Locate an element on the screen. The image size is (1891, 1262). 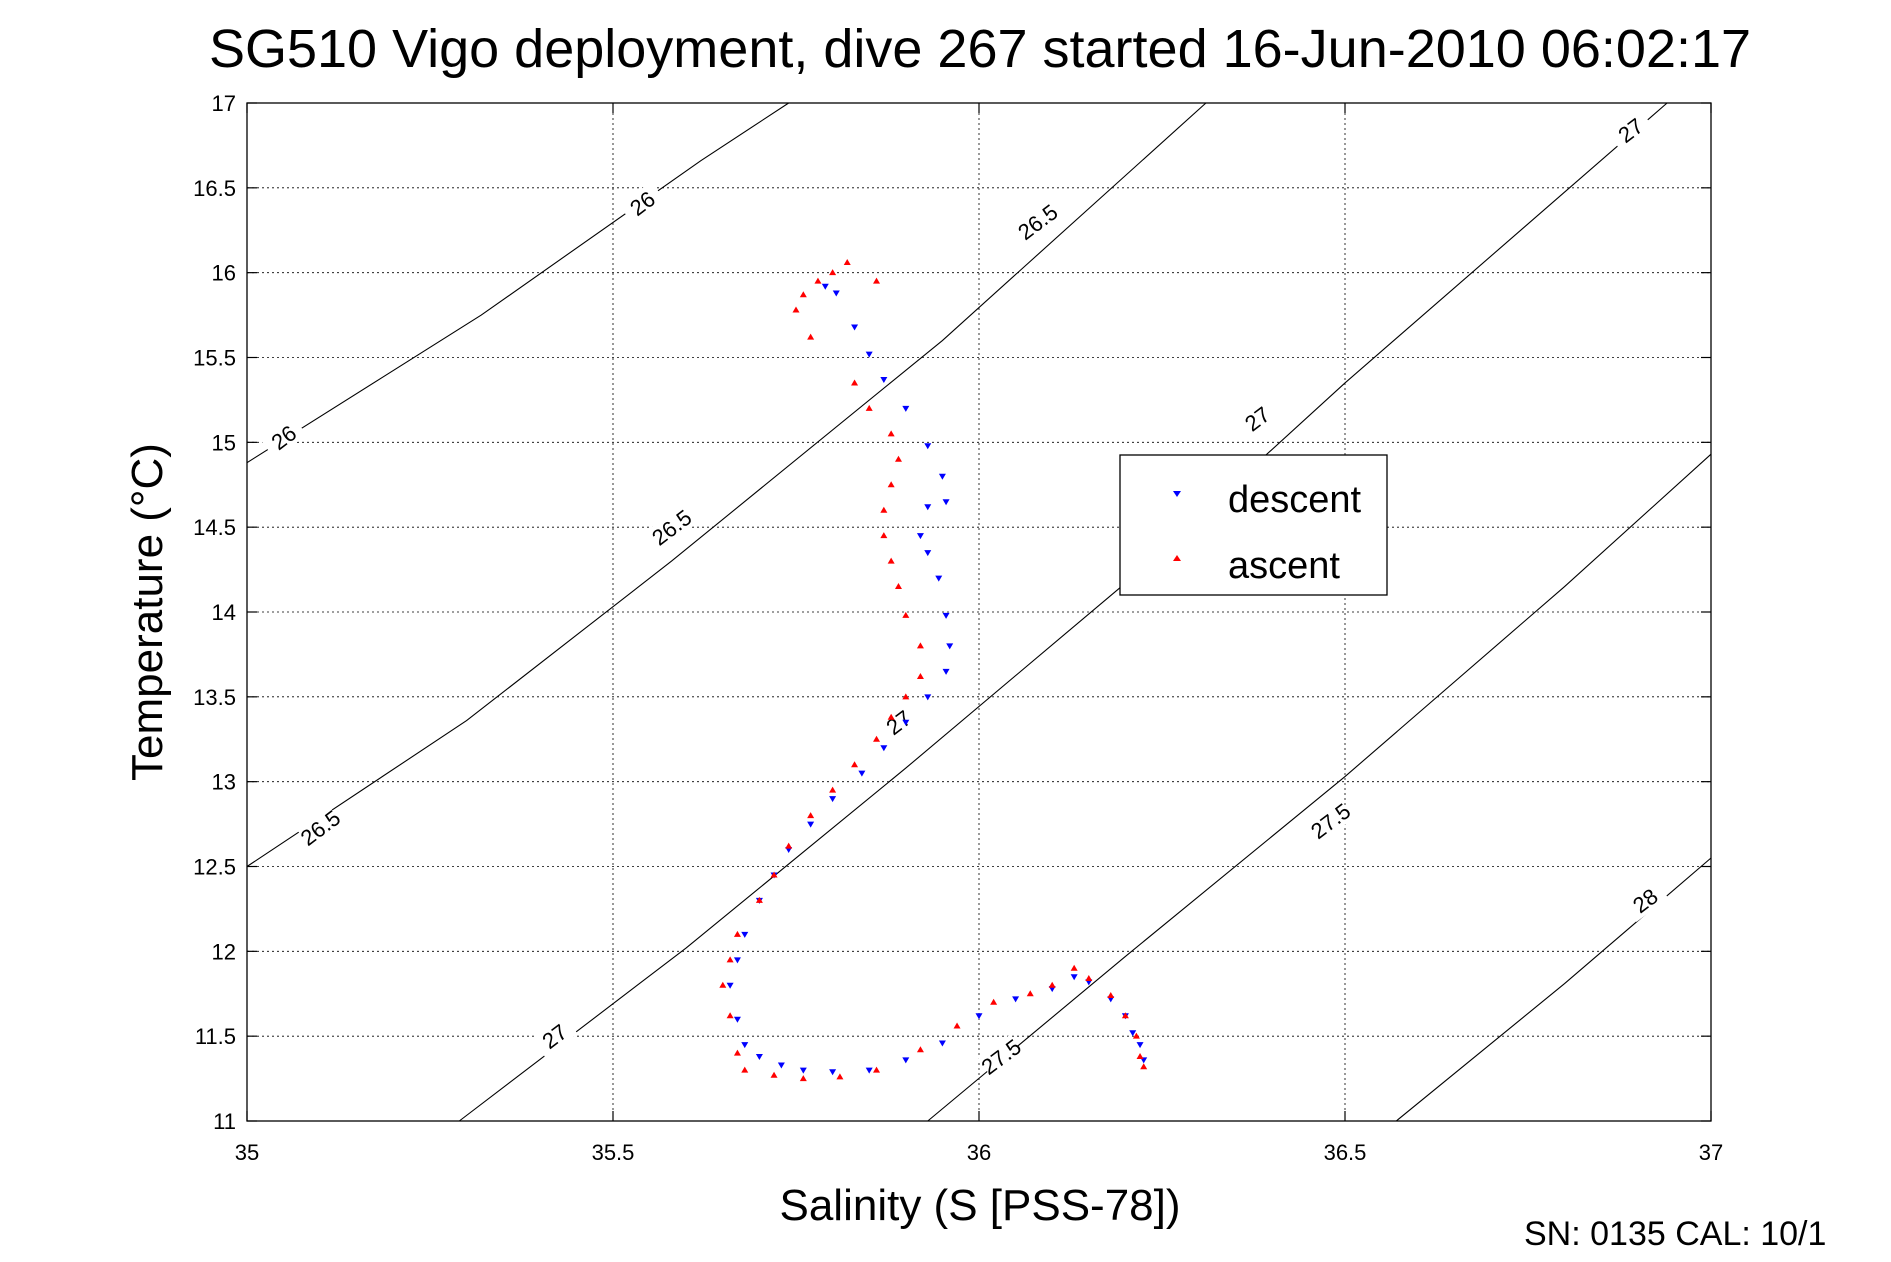
x-tick-labels: 35 35.5 36 36.5 37 is located at coordinates (979, 1152).